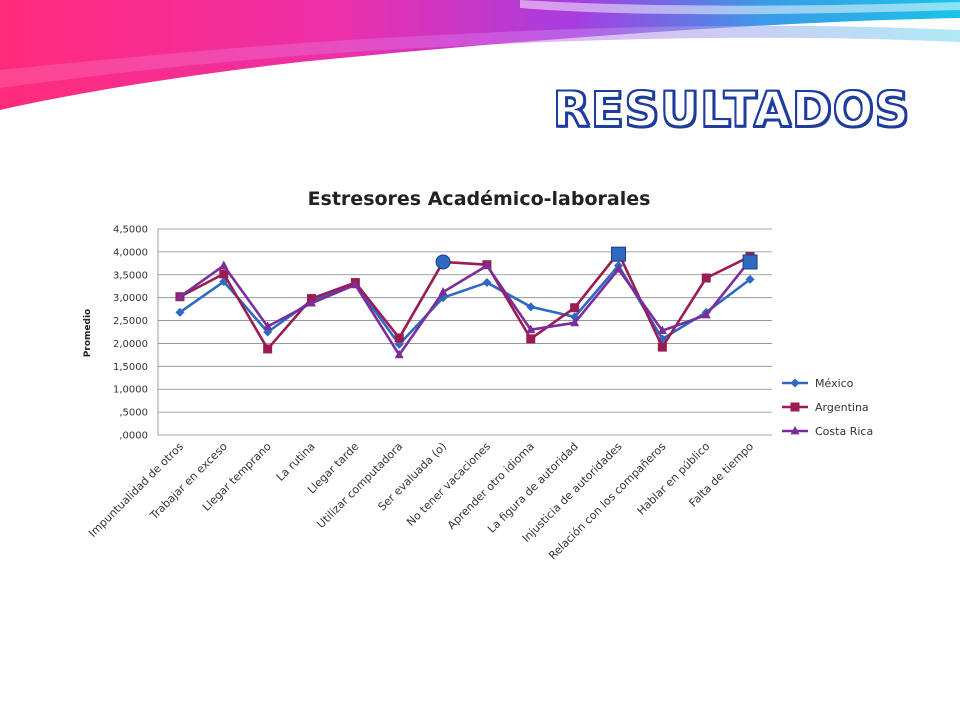 This screenshot has height=720, width=960. What do you see at coordinates (674, 479) in the screenshot?
I see `x-tick-label: Hablar en público` at bounding box center [674, 479].